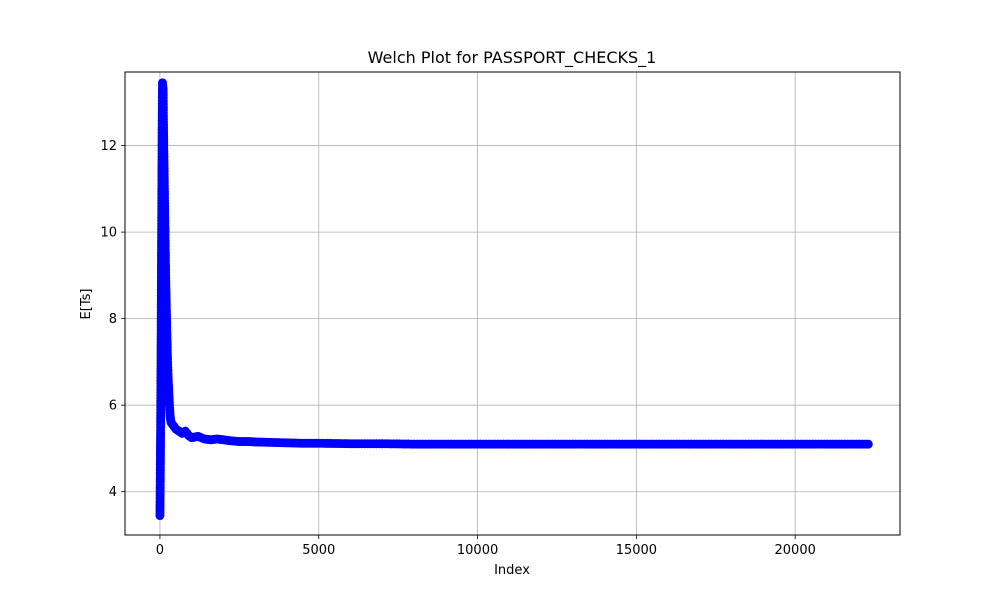 The width and height of the screenshot is (1000, 600). What do you see at coordinates (477, 550) in the screenshot?
I see `x-tick-label: 10000` at bounding box center [477, 550].